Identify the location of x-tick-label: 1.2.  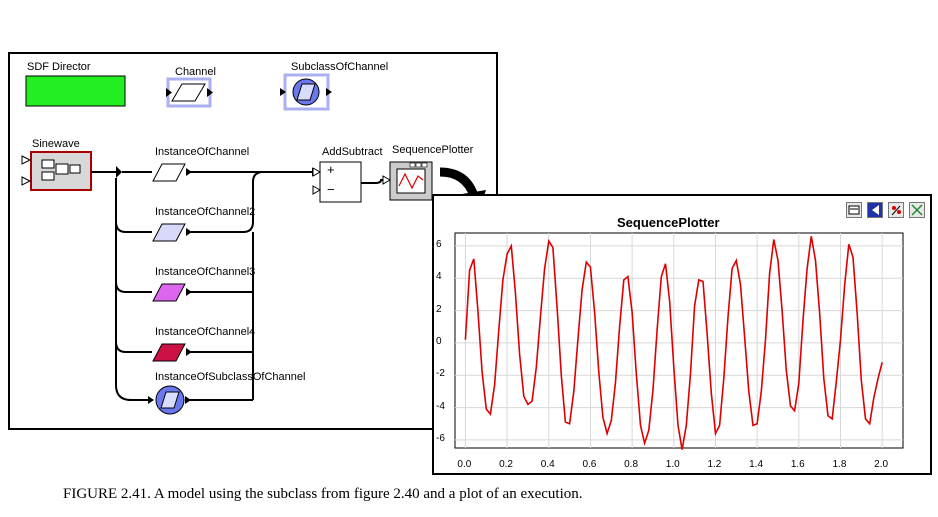
(714, 464).